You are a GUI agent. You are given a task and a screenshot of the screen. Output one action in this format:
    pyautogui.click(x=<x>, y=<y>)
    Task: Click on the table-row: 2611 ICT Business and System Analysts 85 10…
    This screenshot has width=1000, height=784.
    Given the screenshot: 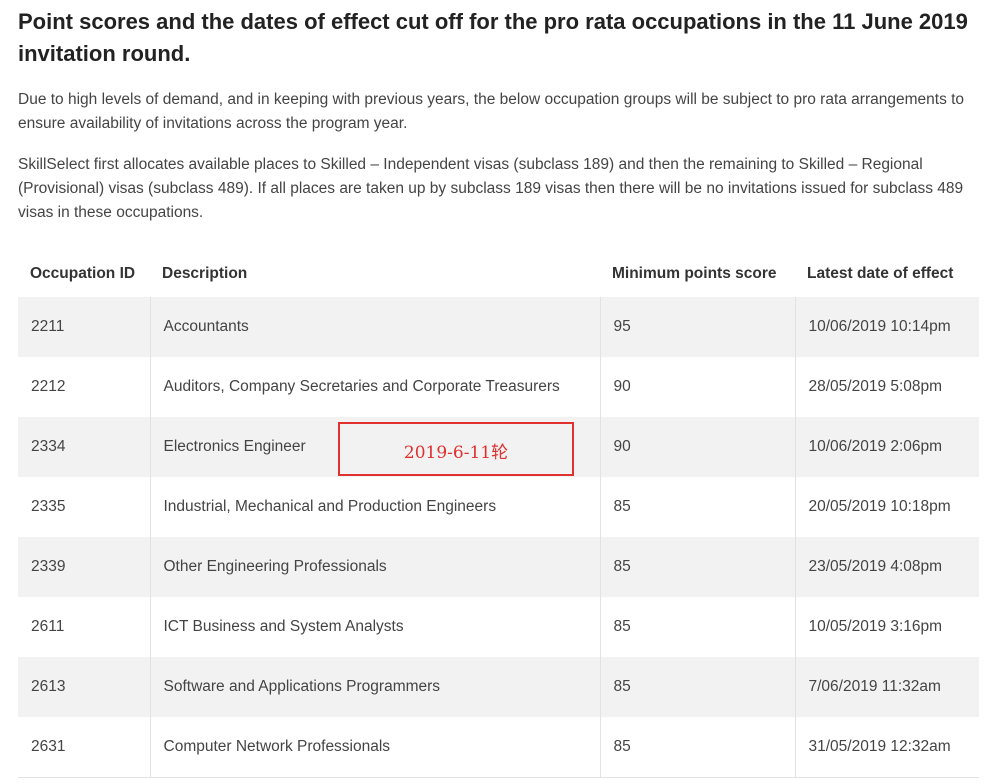 What is the action you would take?
    pyautogui.click(x=498, y=627)
    